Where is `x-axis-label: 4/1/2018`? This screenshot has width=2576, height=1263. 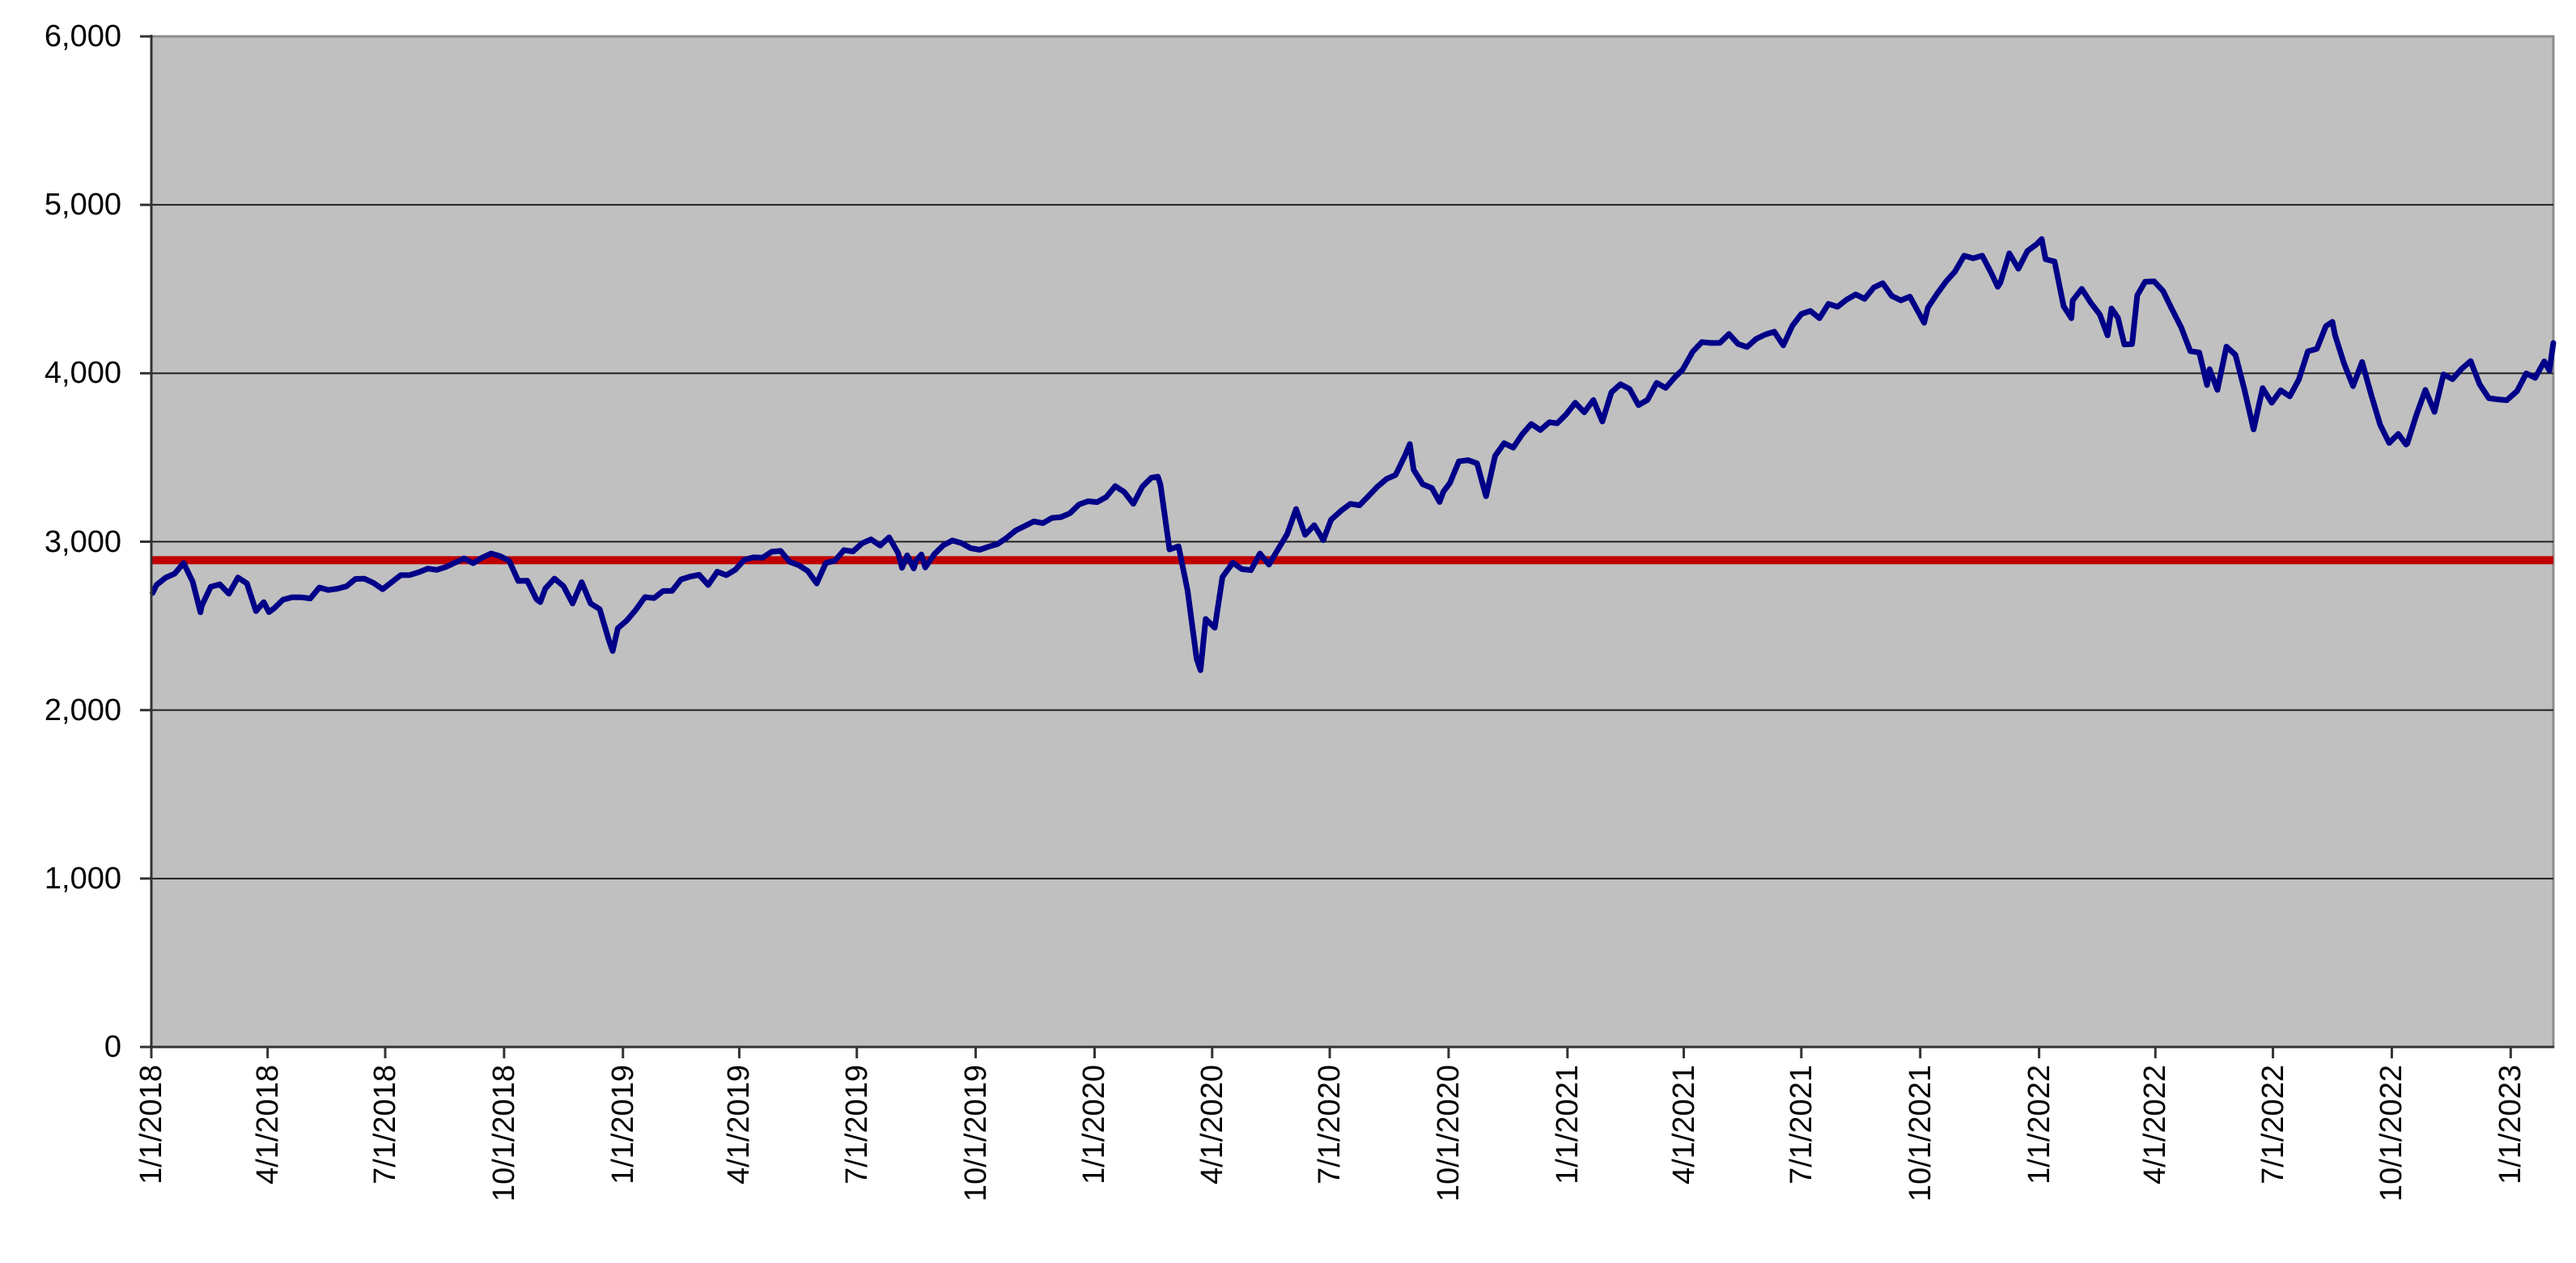
x-axis-label: 4/1/2018 is located at coordinates (267, 1125).